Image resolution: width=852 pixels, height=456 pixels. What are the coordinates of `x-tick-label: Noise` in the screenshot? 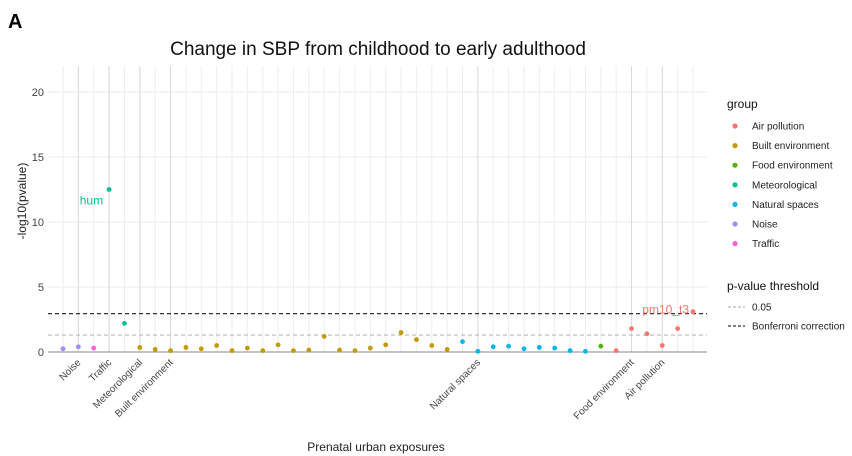 It's located at (71, 370).